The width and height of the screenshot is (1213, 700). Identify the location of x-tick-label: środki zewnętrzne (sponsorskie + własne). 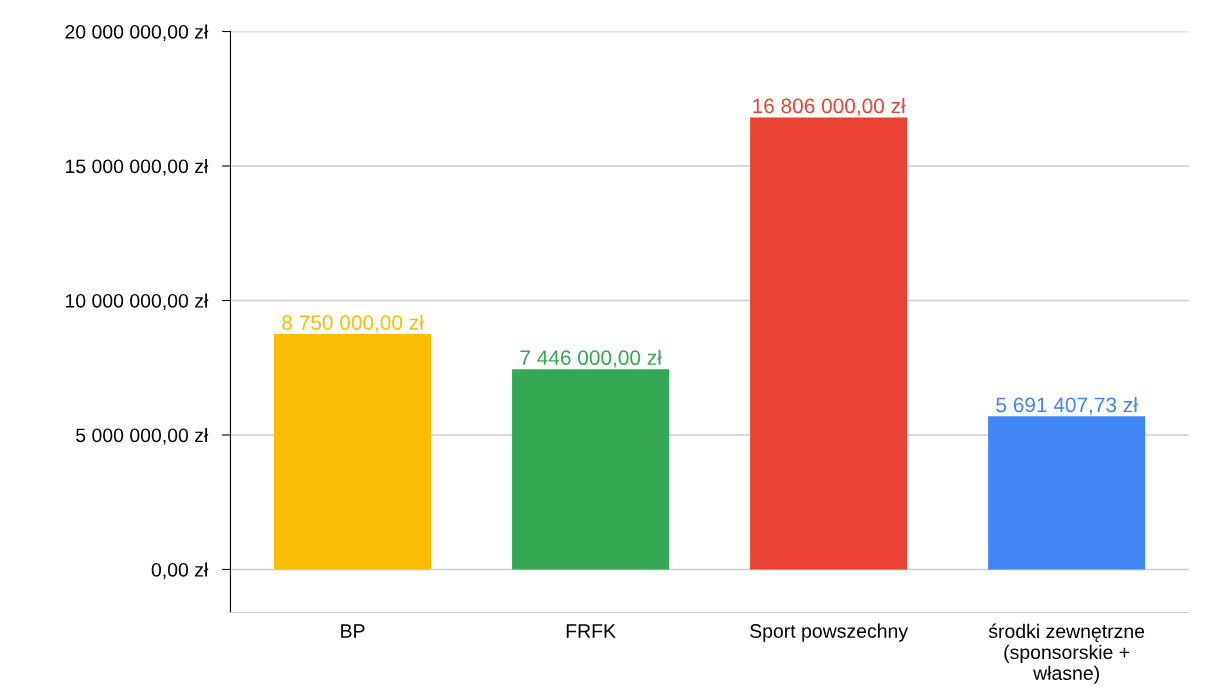
(1066, 653).